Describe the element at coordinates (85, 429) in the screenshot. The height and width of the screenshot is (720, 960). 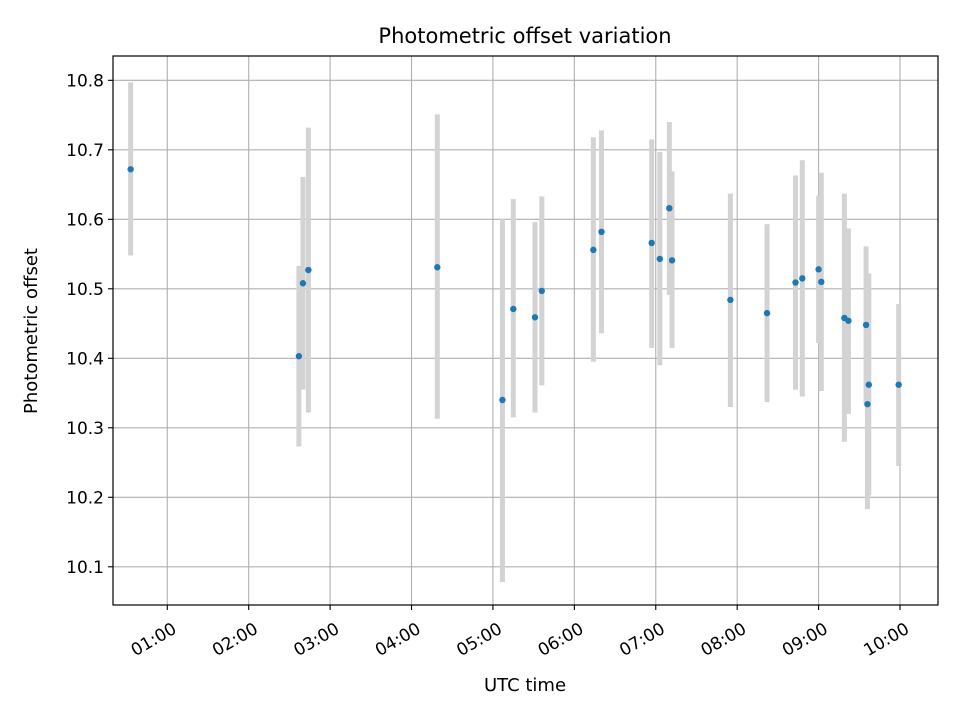
I see `y-tick-label: 10.3` at that location.